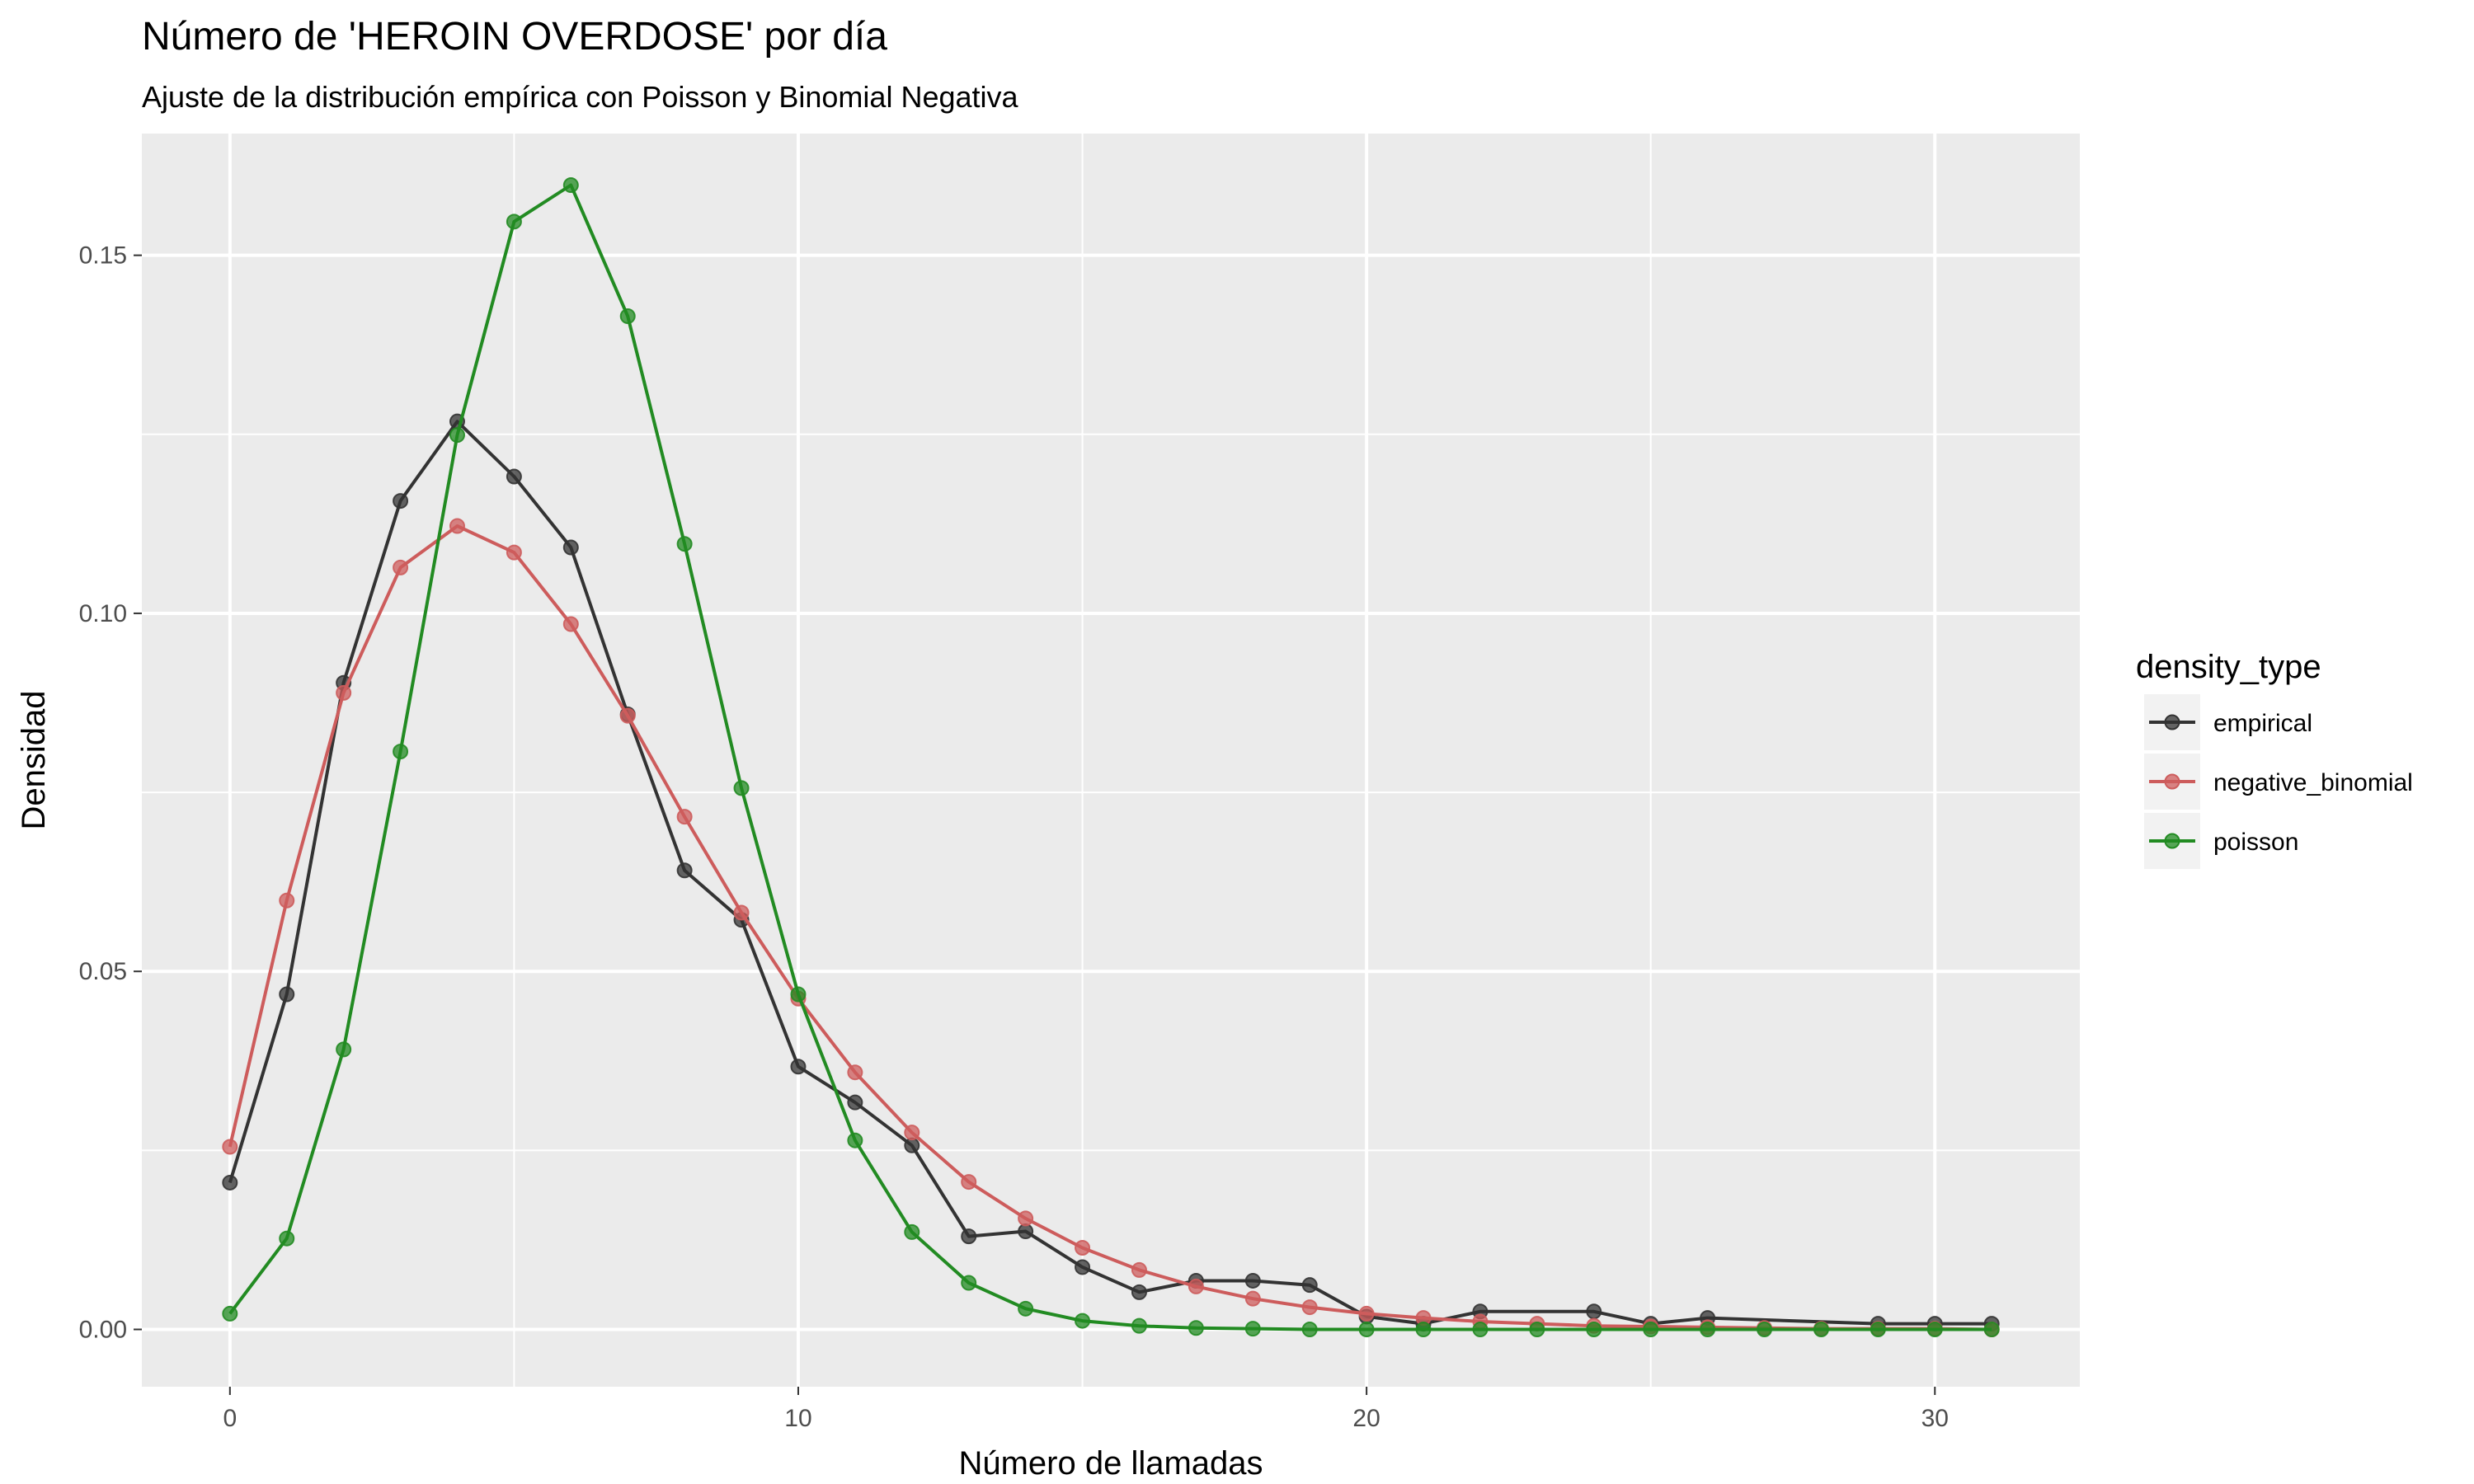  Describe the element at coordinates (103, 1330) in the screenshot. I see `y-tick-label: 0.00` at that location.